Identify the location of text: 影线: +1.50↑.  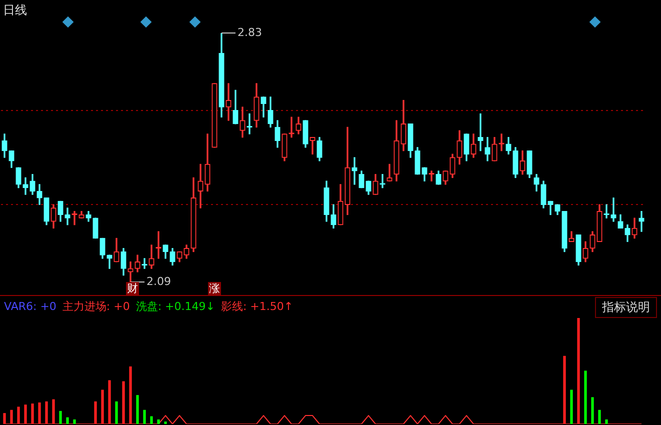
(257, 306).